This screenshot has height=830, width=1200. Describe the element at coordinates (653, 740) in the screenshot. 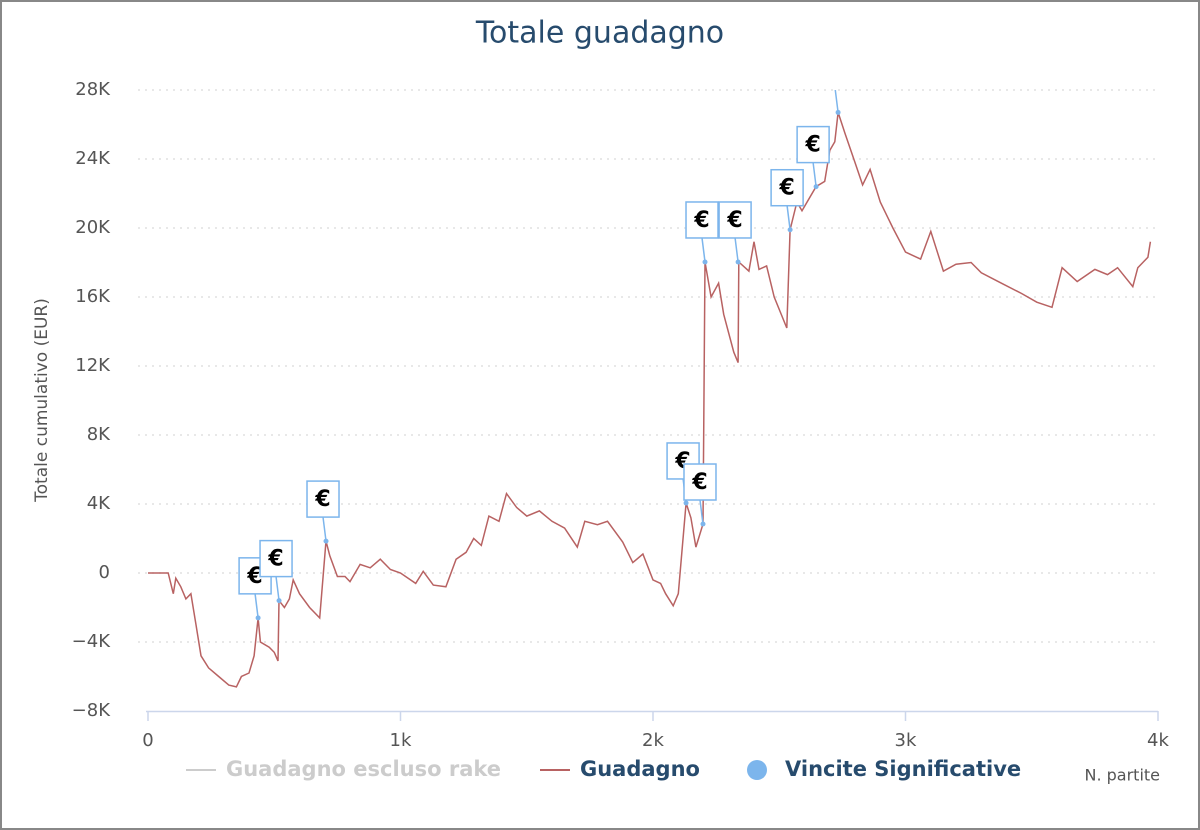

I see `x-tick-label: 2k` at that location.